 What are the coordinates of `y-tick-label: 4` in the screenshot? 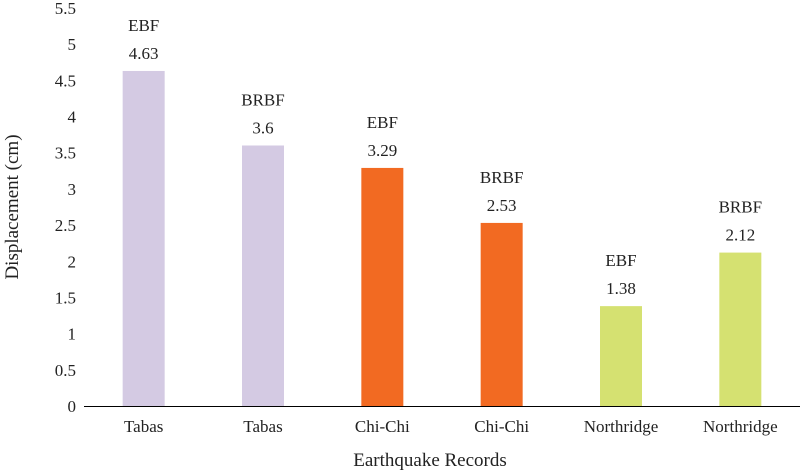 It's located at (72, 117).